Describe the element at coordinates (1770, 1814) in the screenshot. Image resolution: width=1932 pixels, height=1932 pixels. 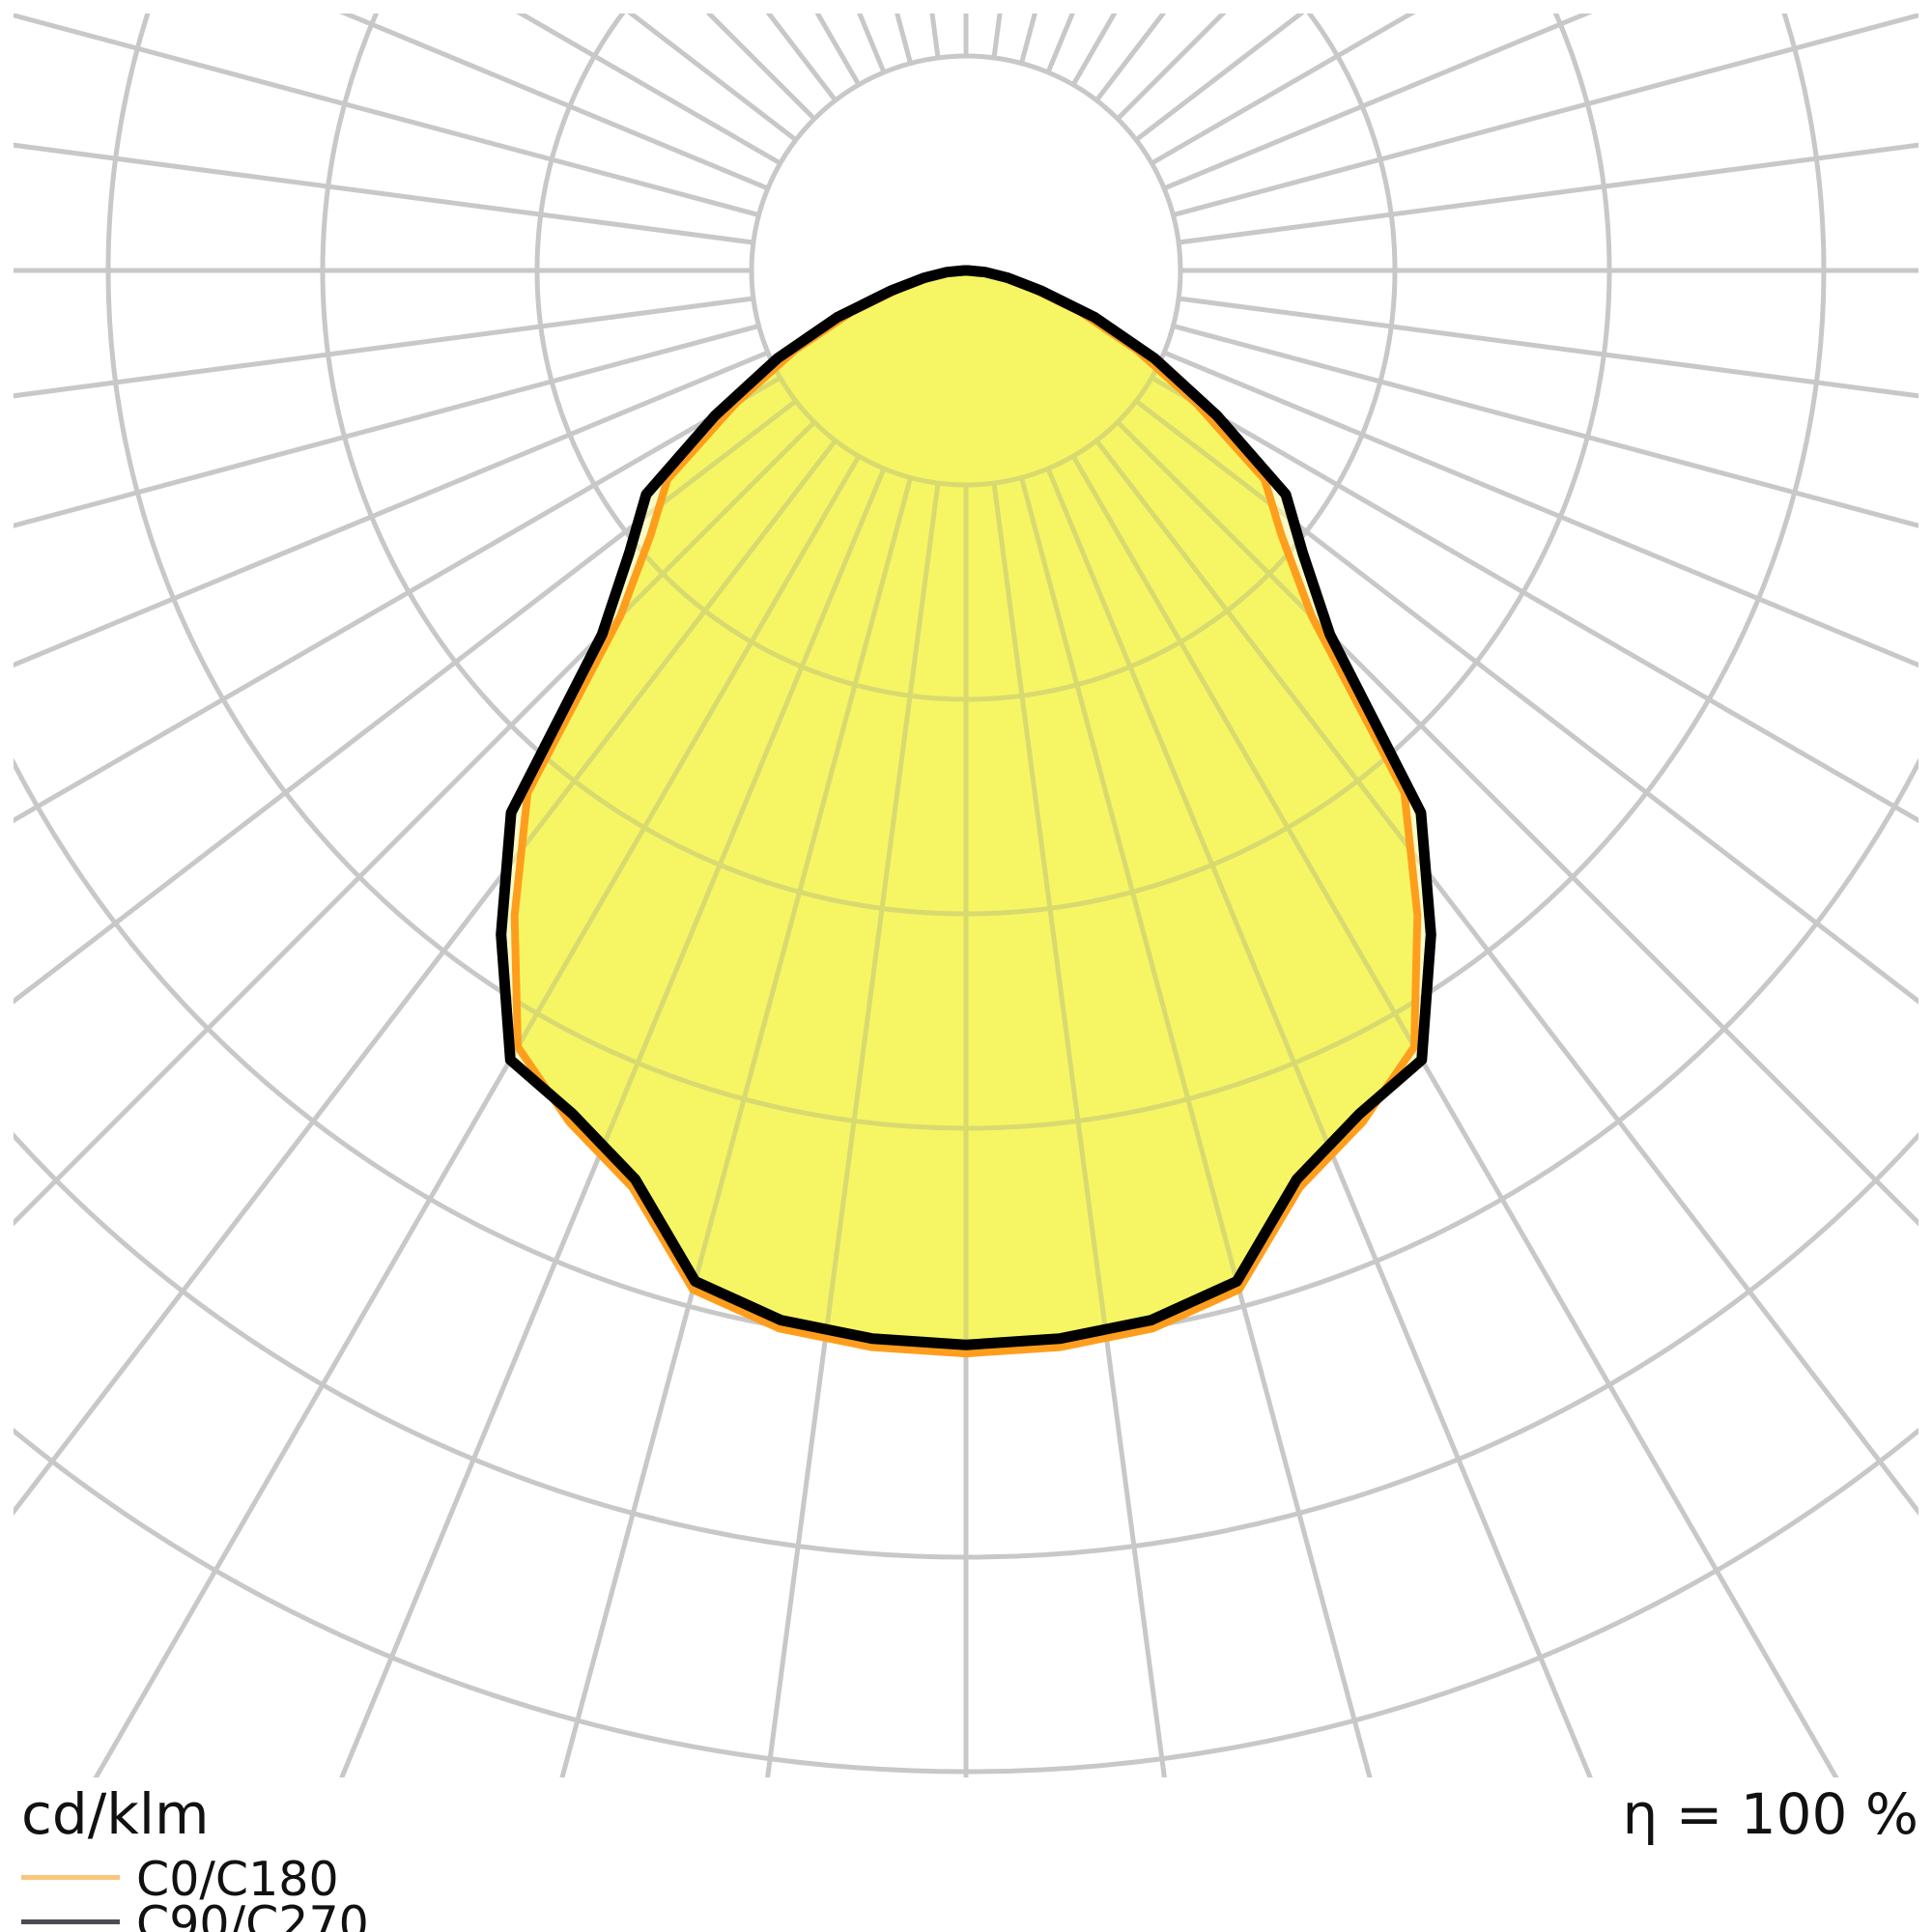
I see `light-output-ratio-label: η = 100 %` at that location.